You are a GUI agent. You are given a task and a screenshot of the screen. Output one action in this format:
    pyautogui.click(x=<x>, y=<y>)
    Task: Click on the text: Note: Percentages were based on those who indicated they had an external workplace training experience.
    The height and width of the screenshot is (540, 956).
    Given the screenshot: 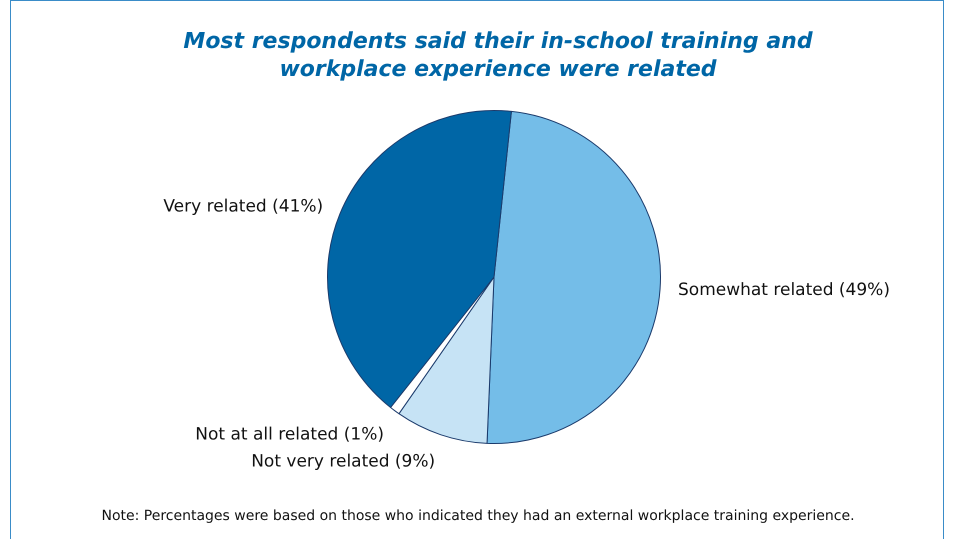 What is the action you would take?
    pyautogui.click(x=478, y=516)
    